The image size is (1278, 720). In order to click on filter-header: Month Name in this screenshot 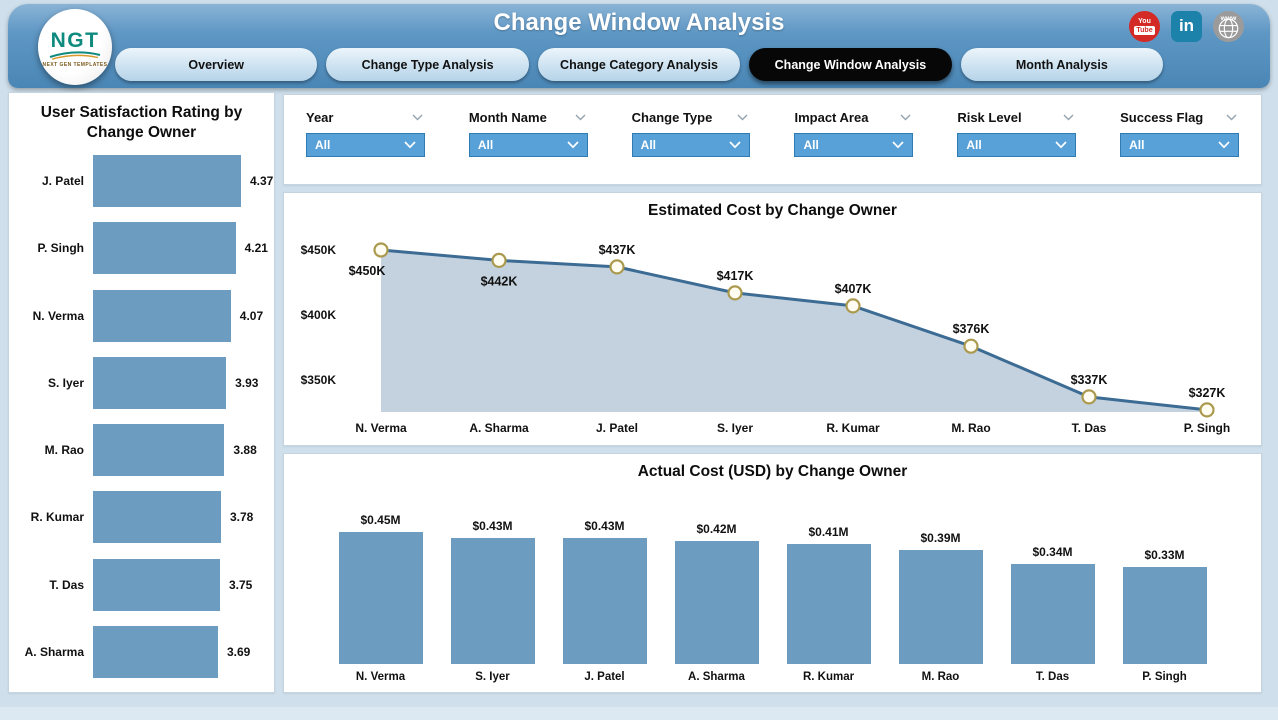, I will do `click(528, 117)`.